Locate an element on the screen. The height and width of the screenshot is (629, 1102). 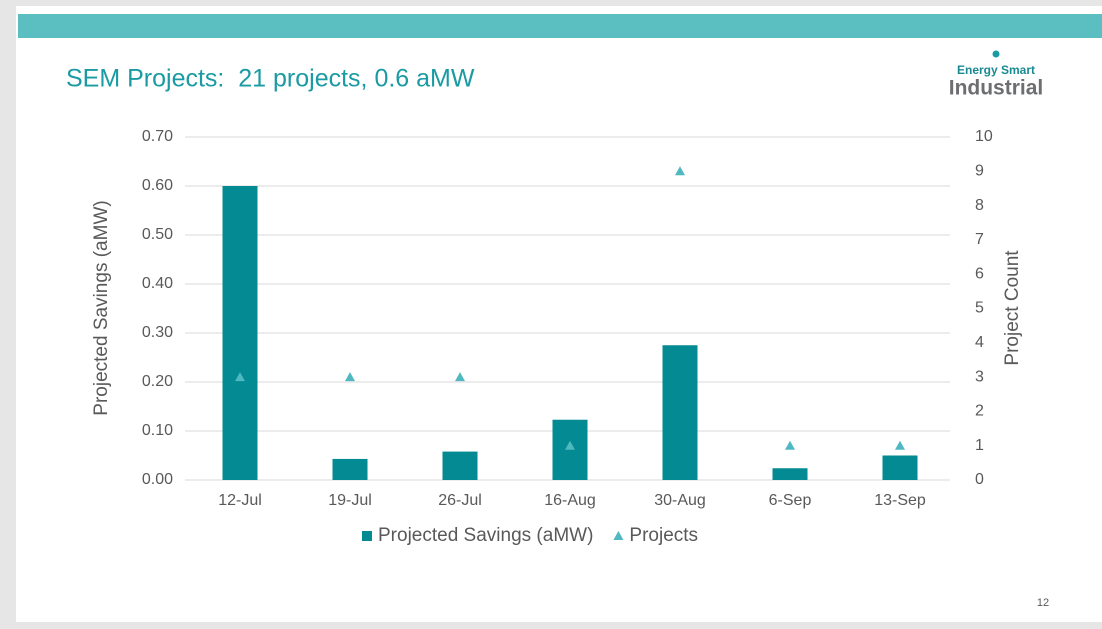
y2-tick-label: 7 is located at coordinates (979, 239).